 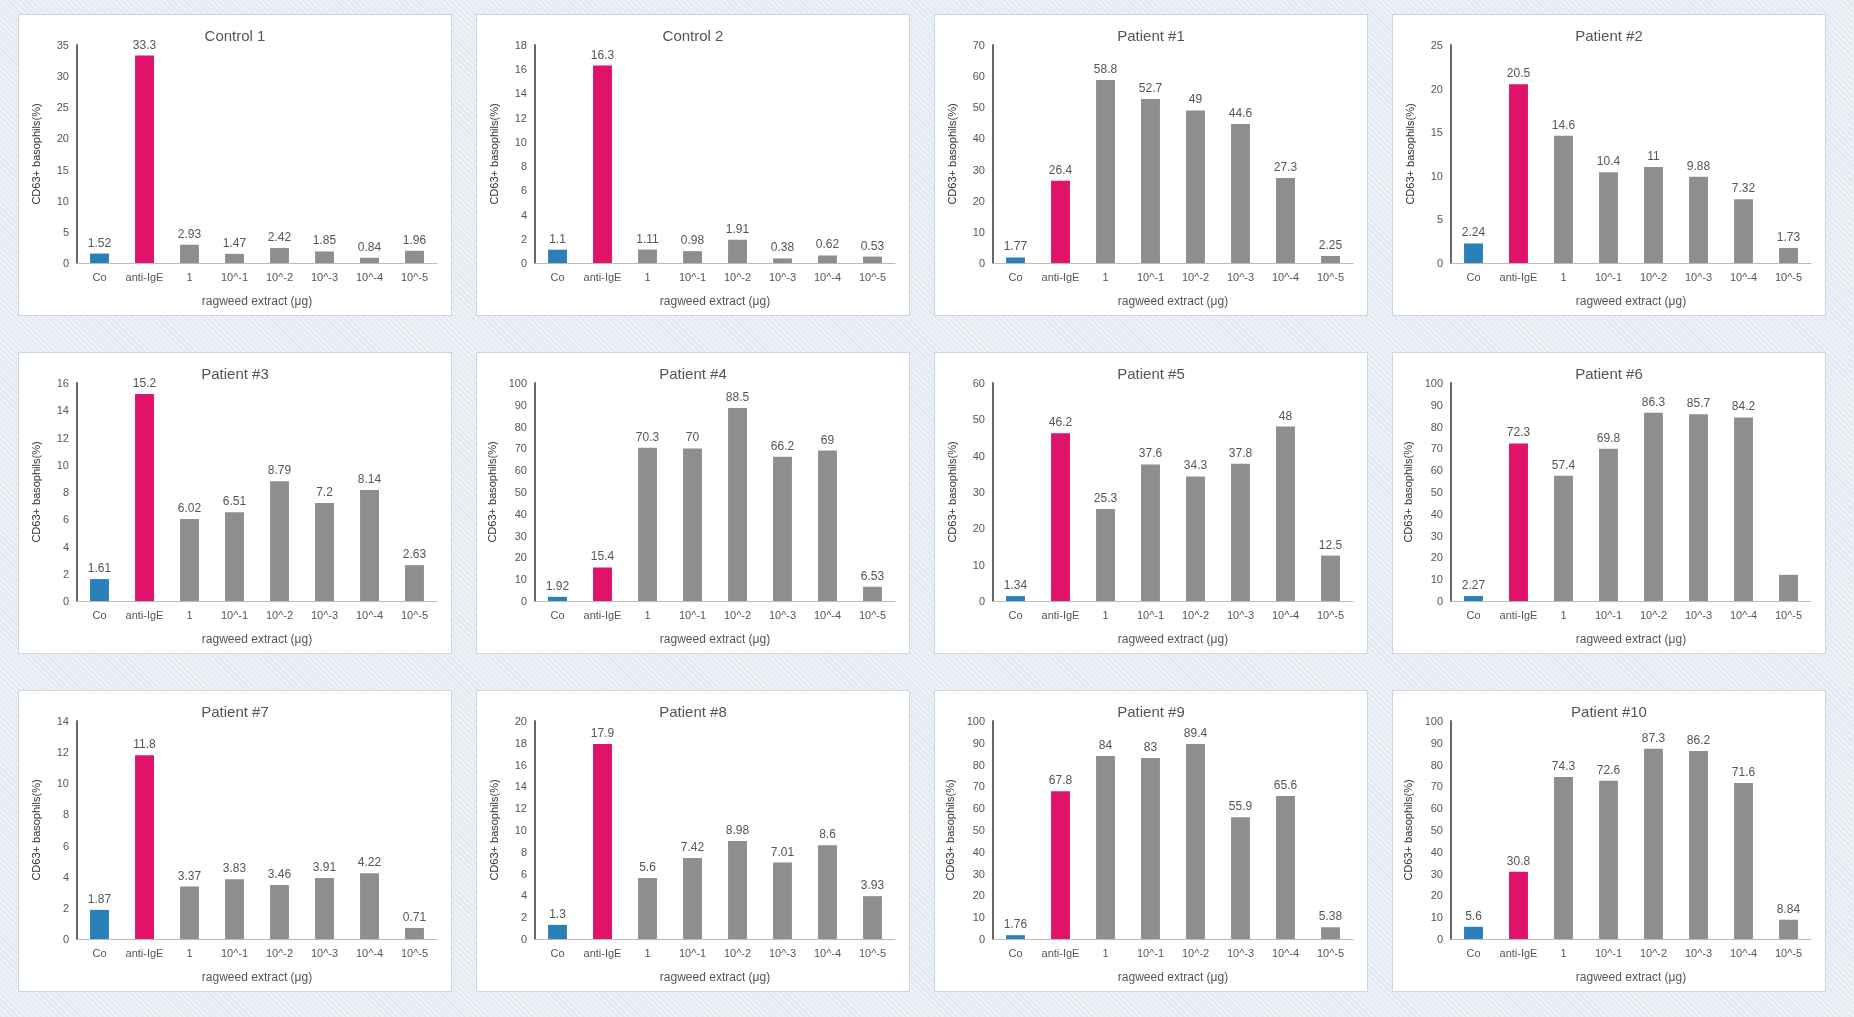 What do you see at coordinates (1473, 232) in the screenshot?
I see `data-label: 2.24` at bounding box center [1473, 232].